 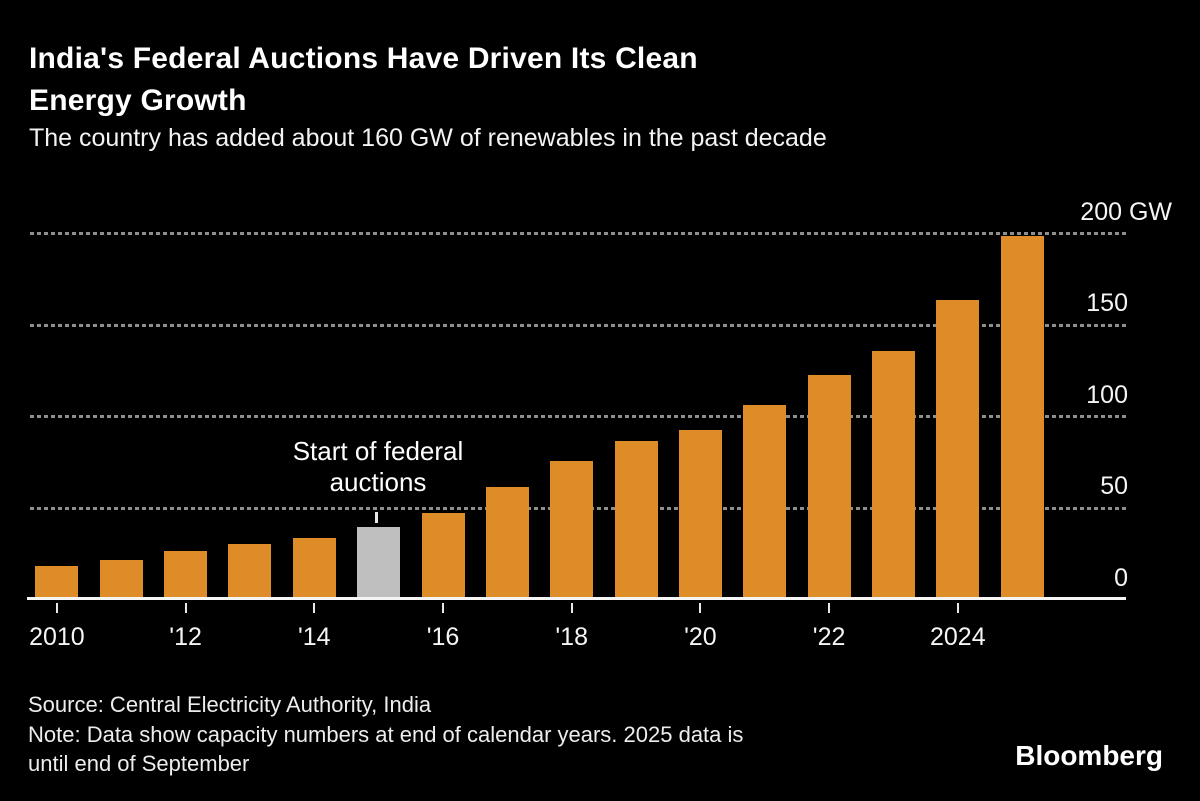 I want to click on bar-2012, so click(x=186, y=574).